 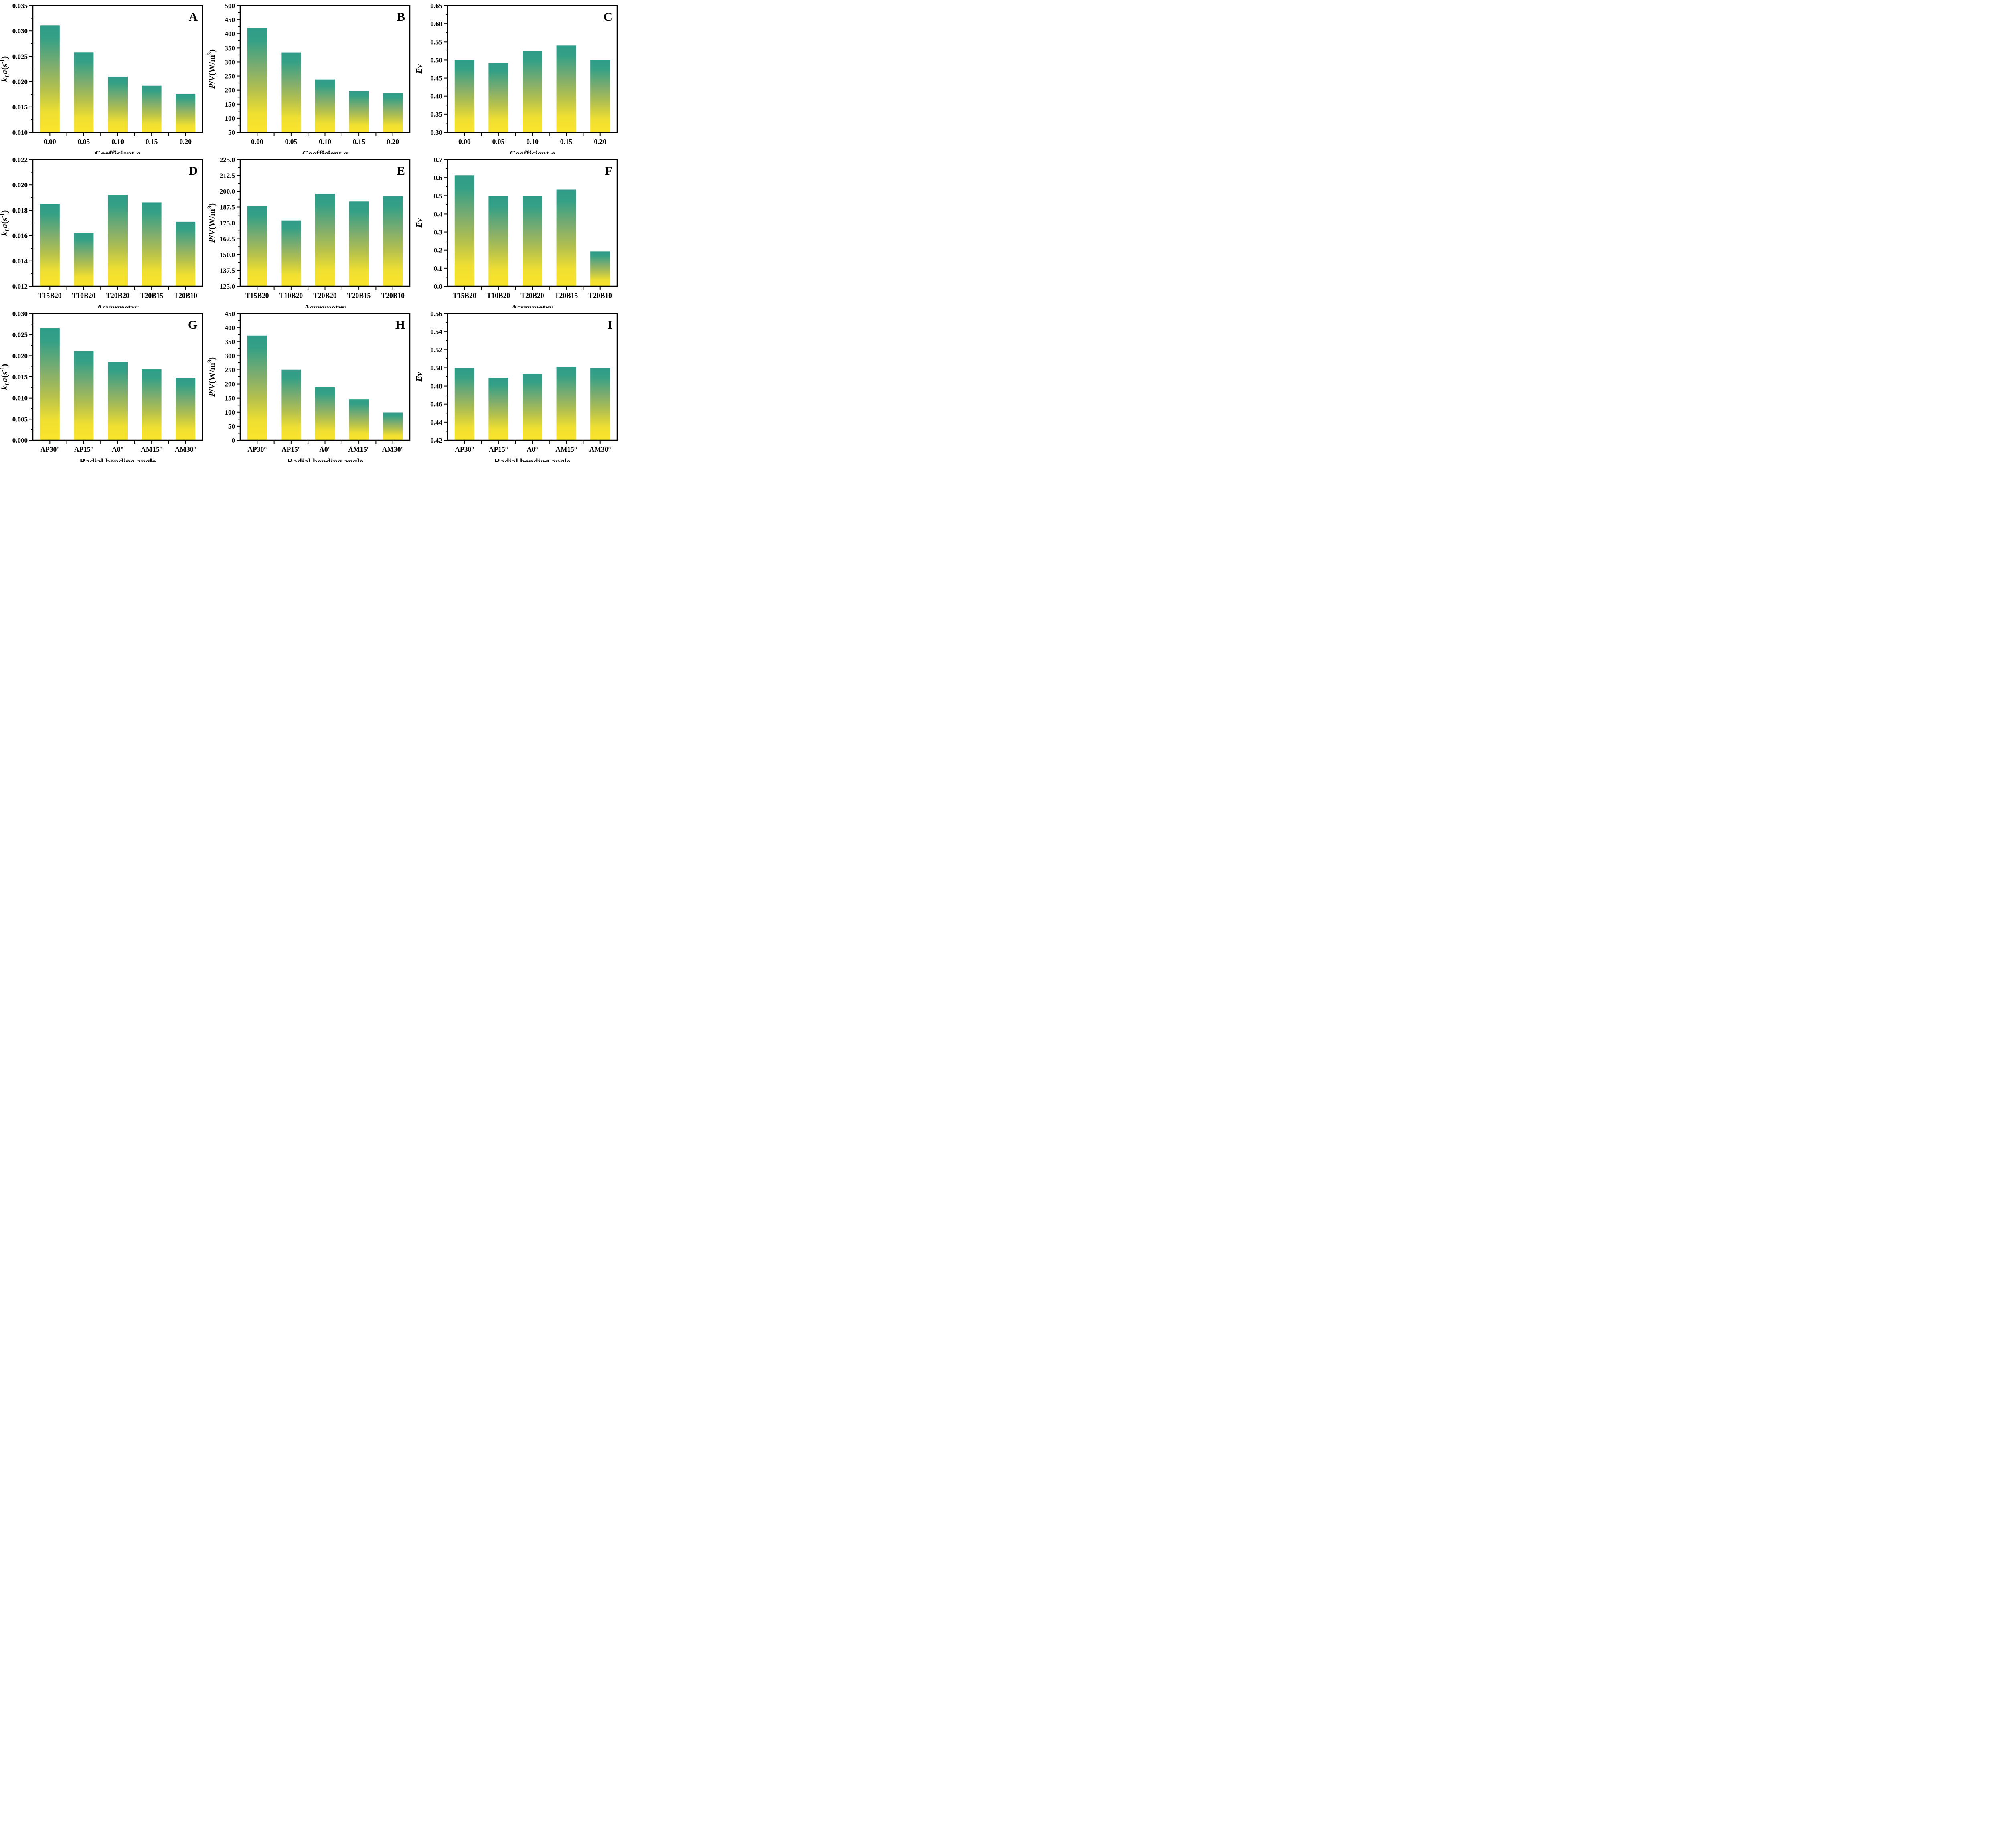 I want to click on y-tick-label: 187.5, so click(x=228, y=207).